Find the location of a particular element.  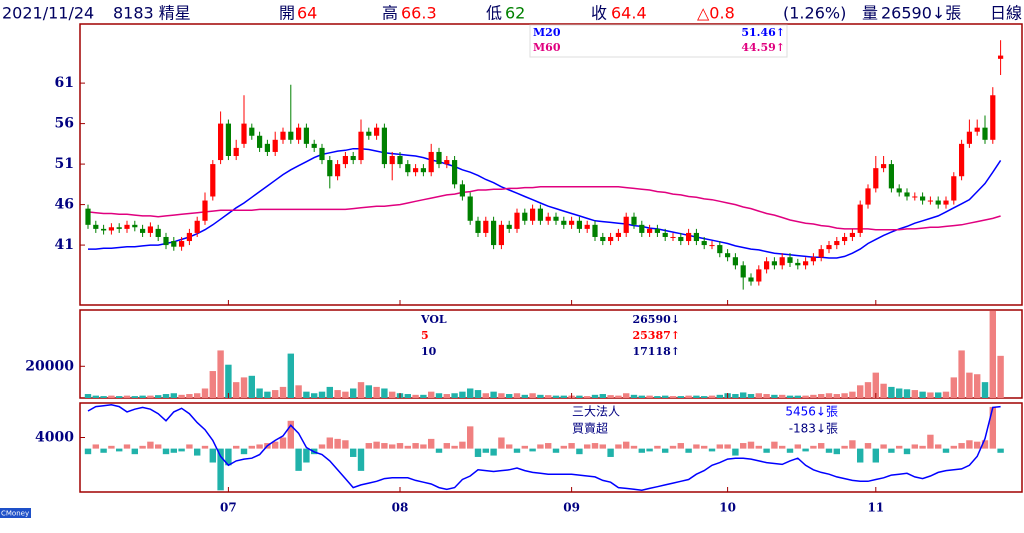

y-tick-label: 61 is located at coordinates (64, 83).